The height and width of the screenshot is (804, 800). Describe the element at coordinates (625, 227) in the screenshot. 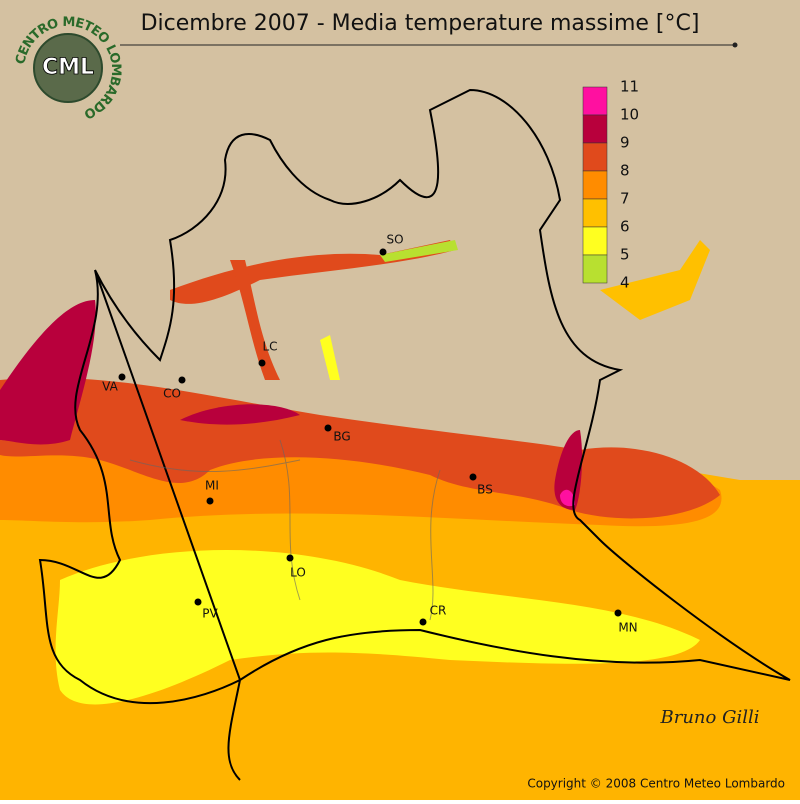

I see `legend-label: 6` at that location.